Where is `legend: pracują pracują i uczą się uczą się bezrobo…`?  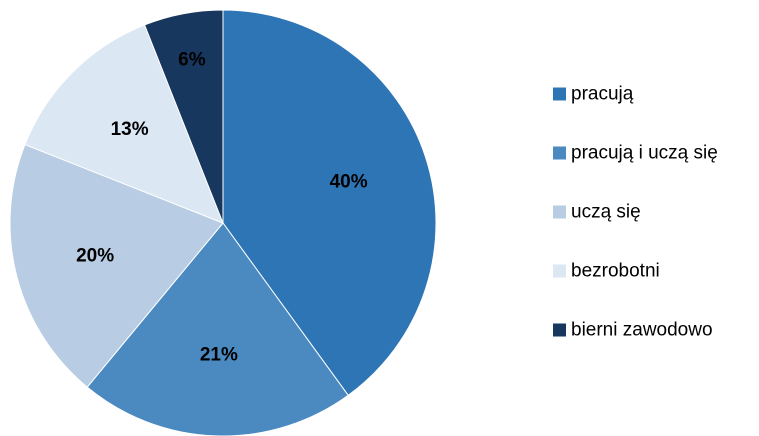 legend: pracują pracują i uczą się uczą się bezrobo… is located at coordinates (635, 212).